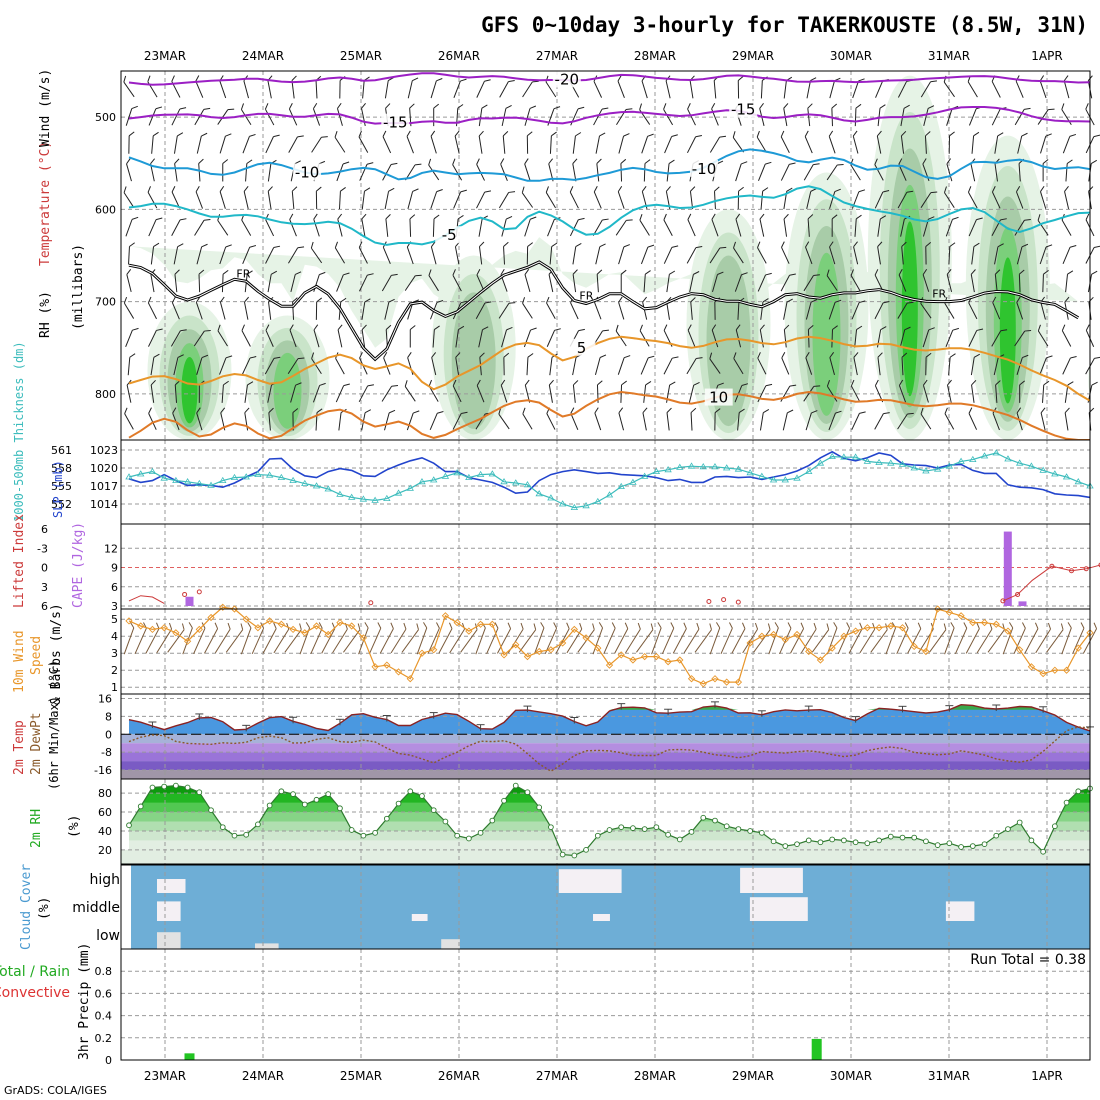  What do you see at coordinates (609, 717) in the screenshot?
I see `temp2m-line` at bounding box center [609, 717].